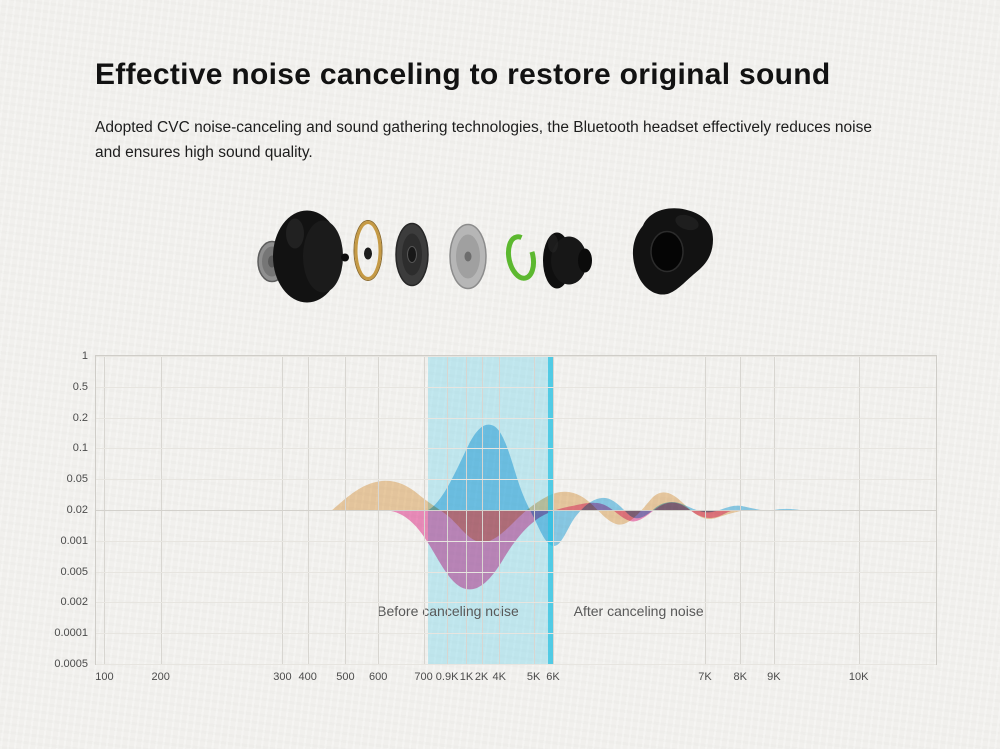  Describe the element at coordinates (516, 664) in the screenshot. I see `gridline-y-0.0005` at that location.